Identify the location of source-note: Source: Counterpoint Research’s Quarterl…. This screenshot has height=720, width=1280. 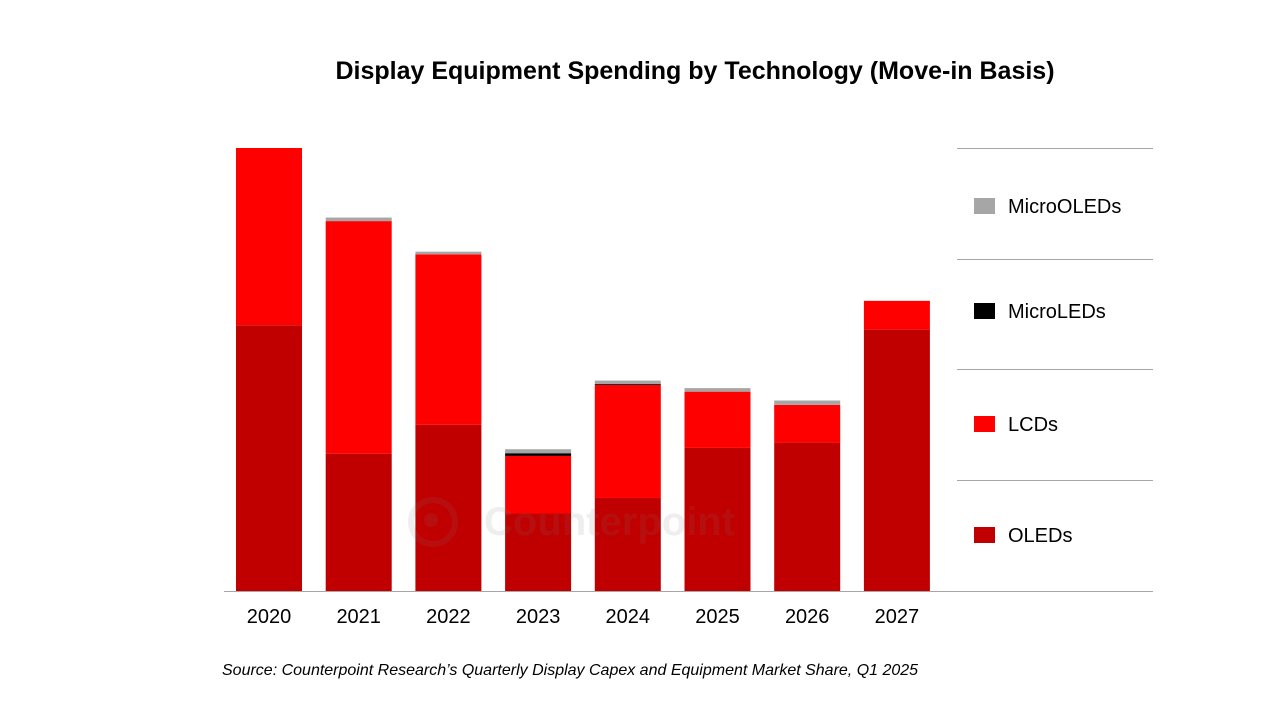
(570, 670).